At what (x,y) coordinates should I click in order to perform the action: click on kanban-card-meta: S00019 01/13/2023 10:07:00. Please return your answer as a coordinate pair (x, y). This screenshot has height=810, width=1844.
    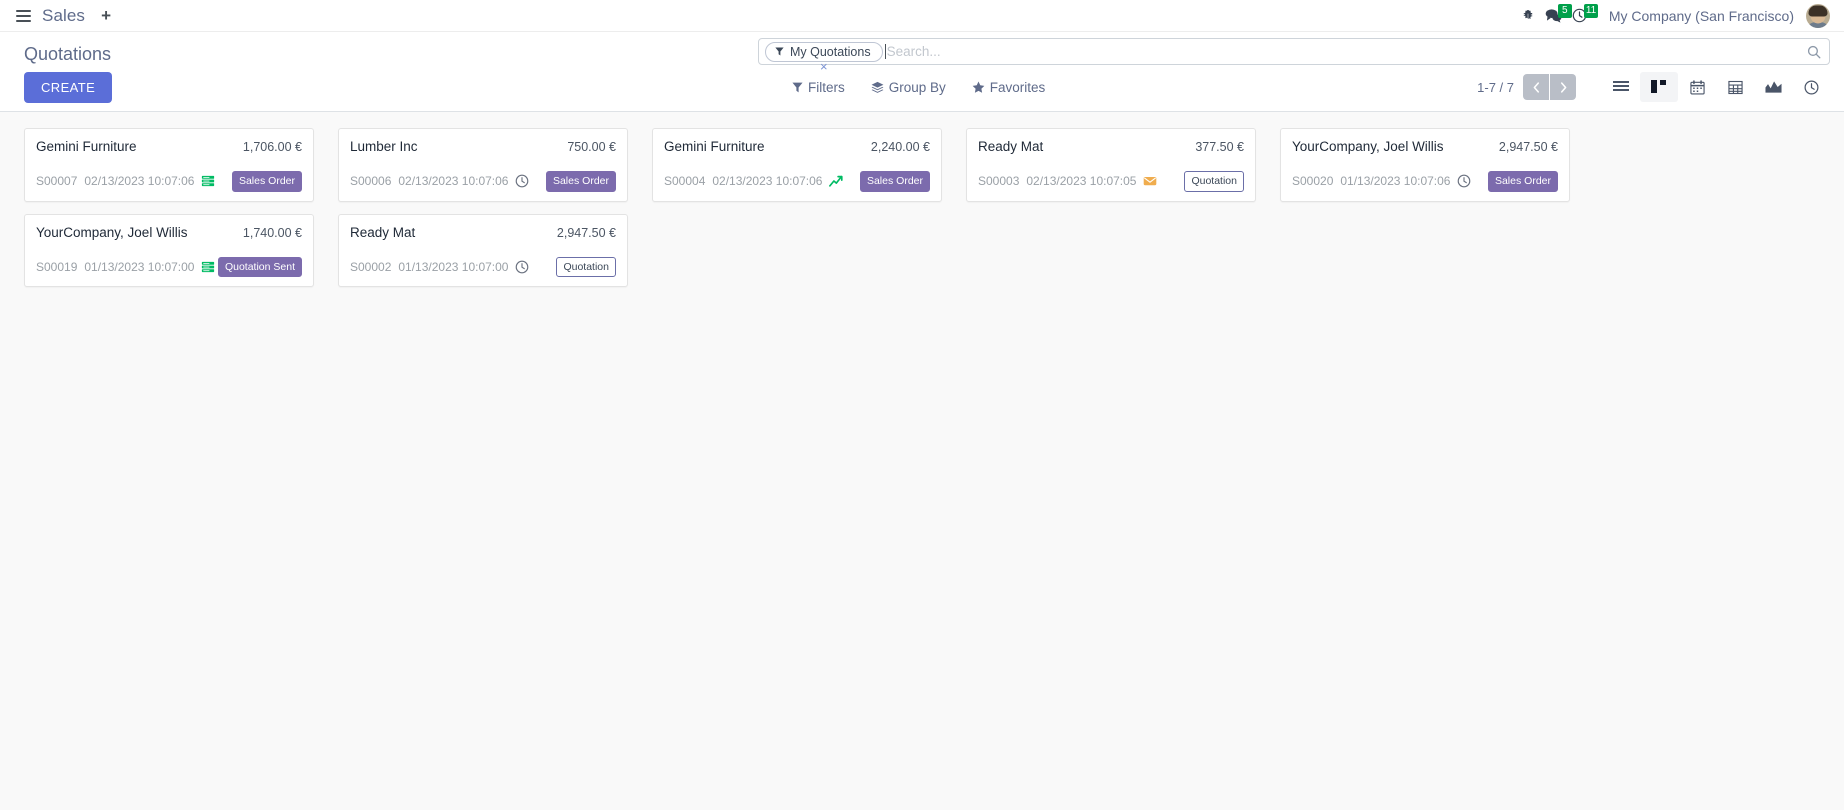
    Looking at the image, I should click on (125, 267).